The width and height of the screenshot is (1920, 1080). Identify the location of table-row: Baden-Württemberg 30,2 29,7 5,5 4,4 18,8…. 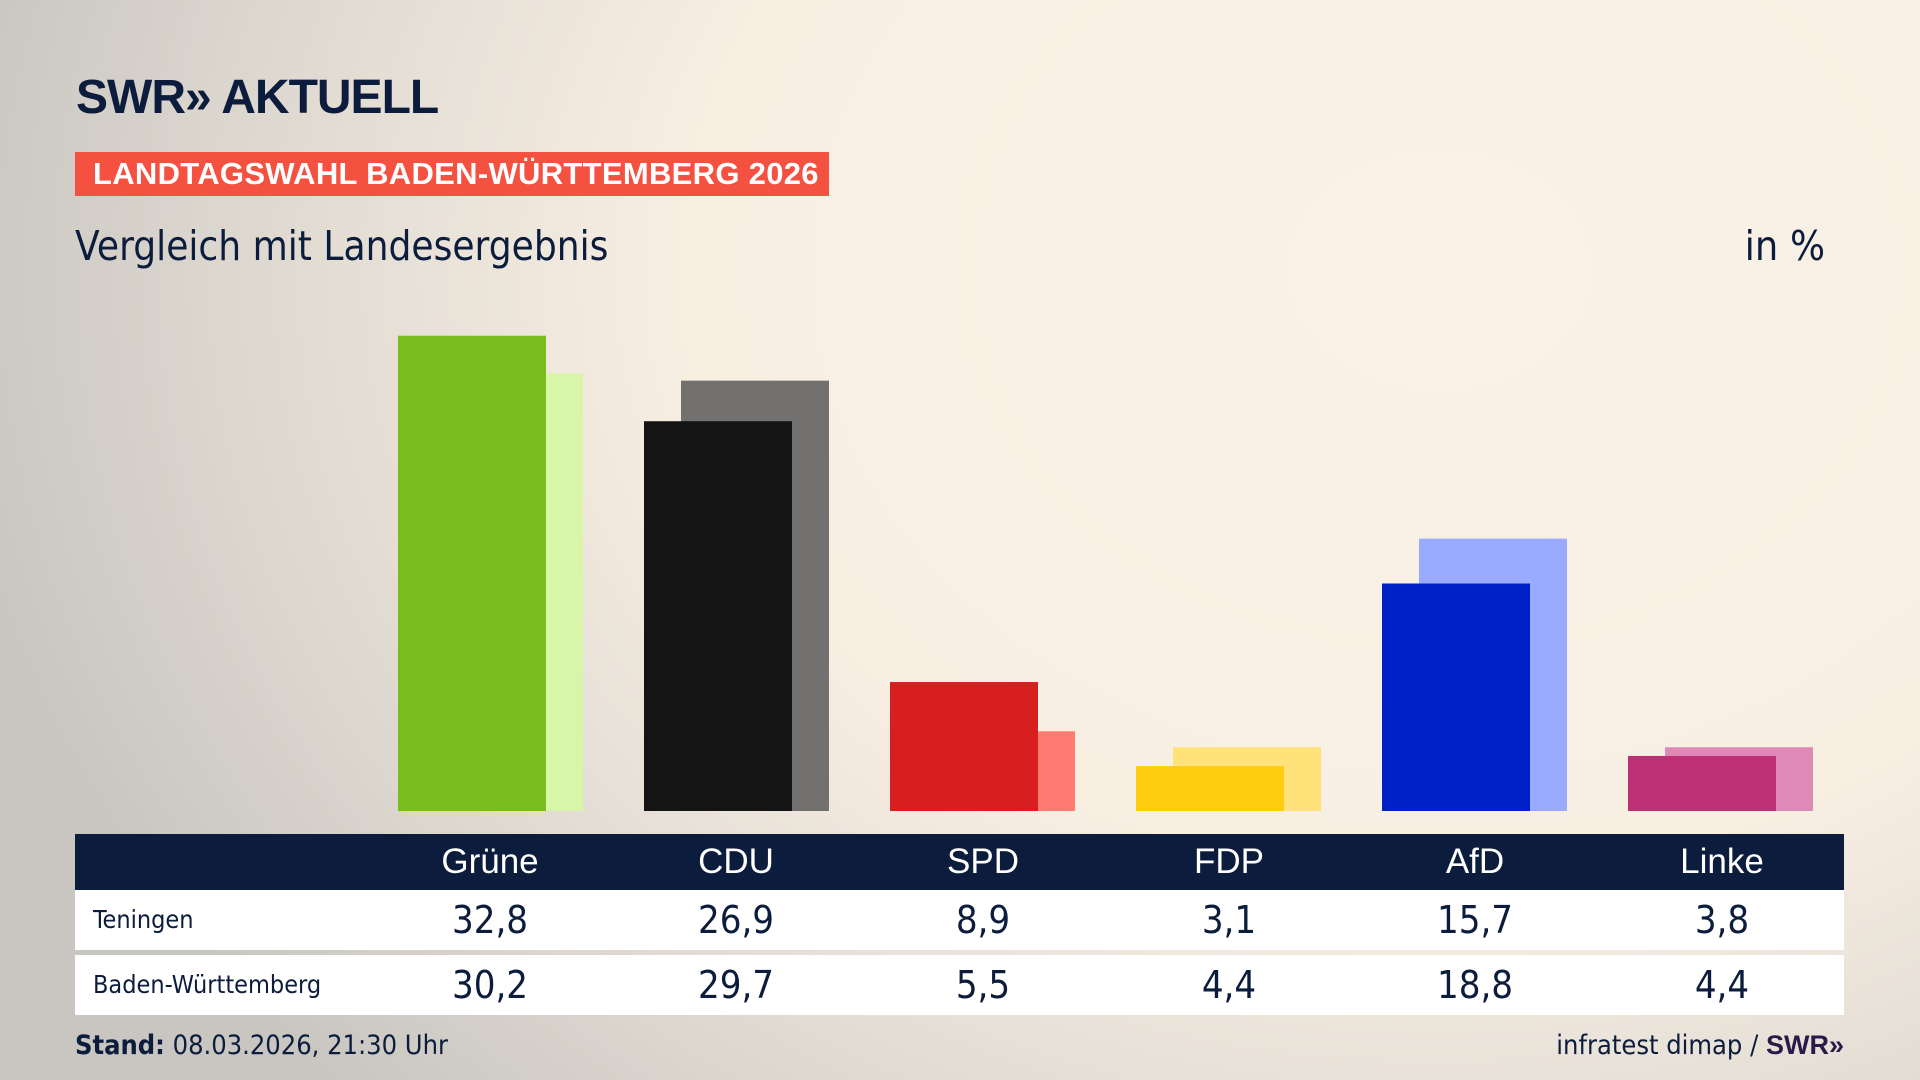
(959, 985).